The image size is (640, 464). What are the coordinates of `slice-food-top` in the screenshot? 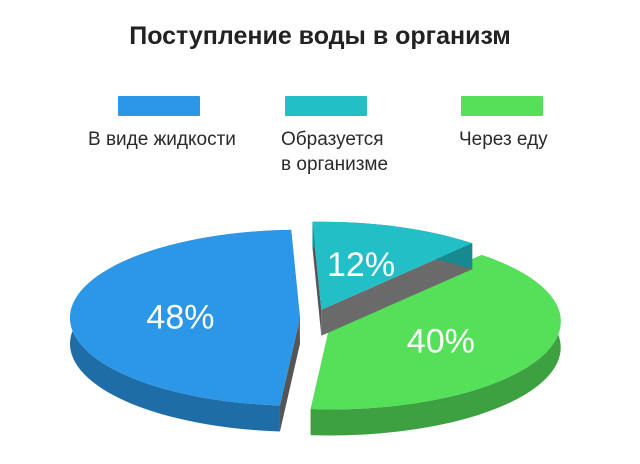 It's located at (435, 332).